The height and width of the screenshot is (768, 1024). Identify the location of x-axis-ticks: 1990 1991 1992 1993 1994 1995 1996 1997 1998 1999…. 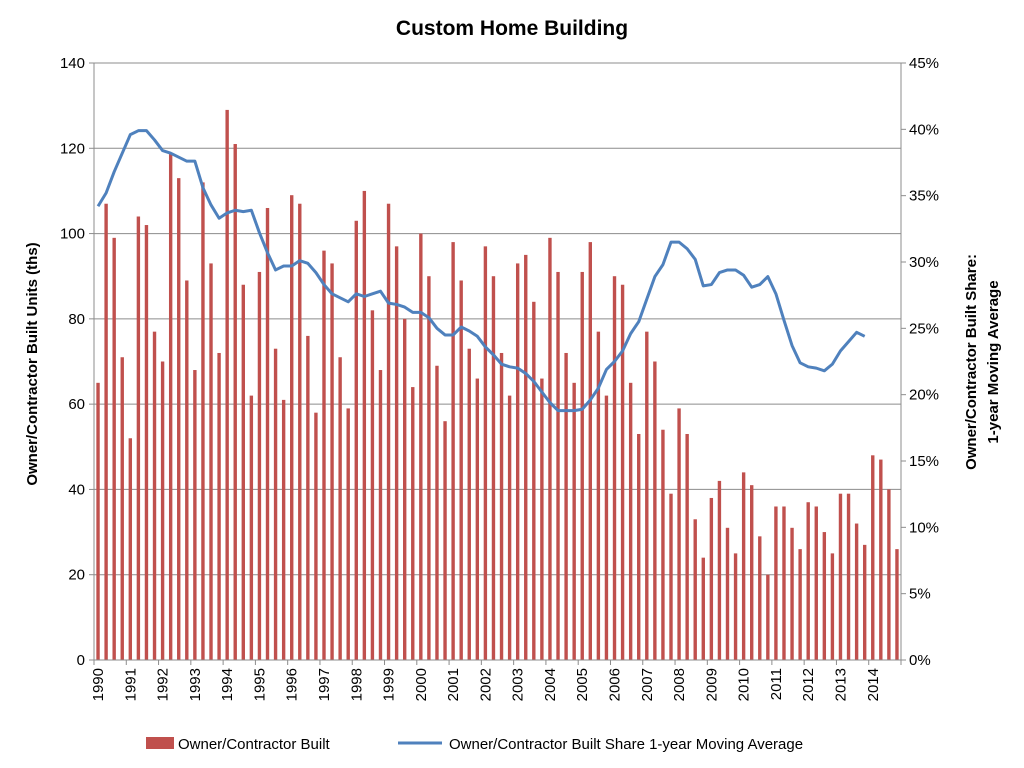
(496, 680).